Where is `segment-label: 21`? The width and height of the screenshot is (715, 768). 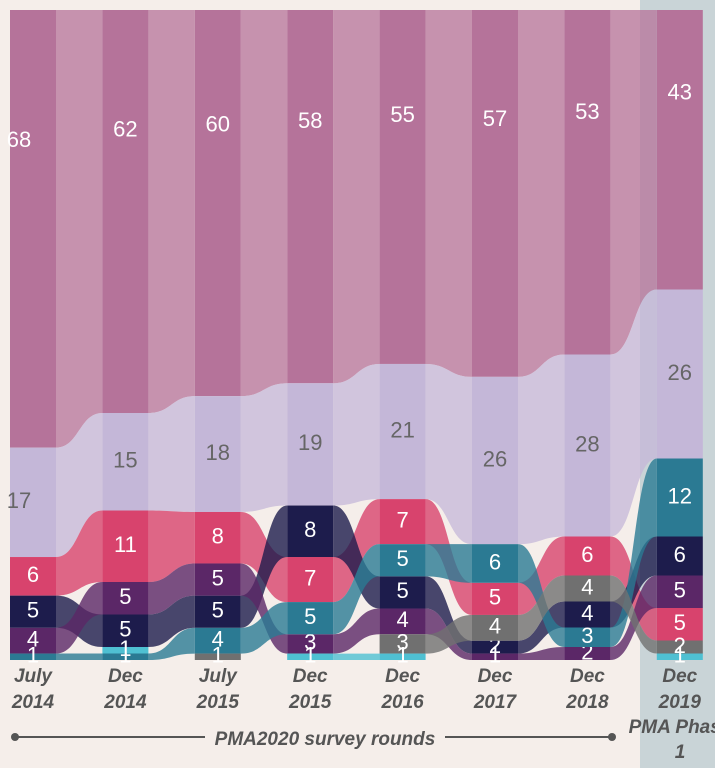 segment-label: 21 is located at coordinates (402, 429).